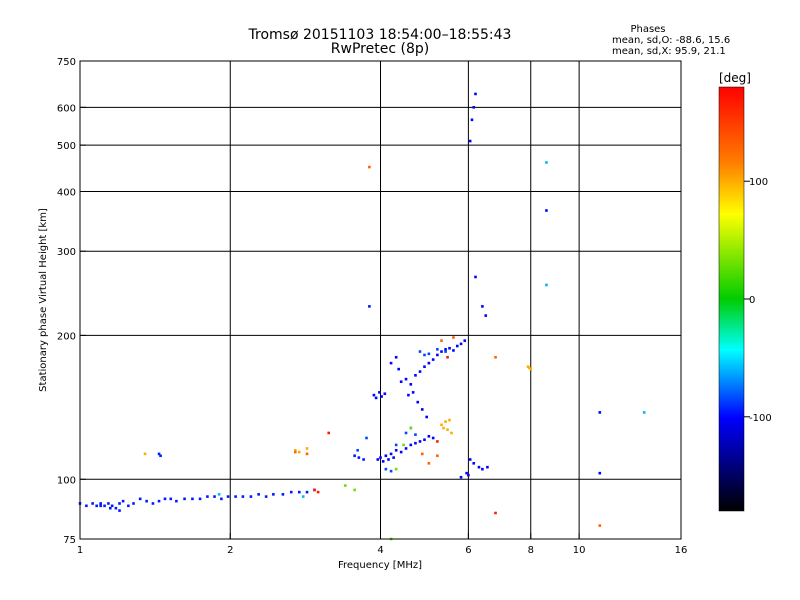  What do you see at coordinates (66, 62) in the screenshot?
I see `y-tick-label: 750` at bounding box center [66, 62].